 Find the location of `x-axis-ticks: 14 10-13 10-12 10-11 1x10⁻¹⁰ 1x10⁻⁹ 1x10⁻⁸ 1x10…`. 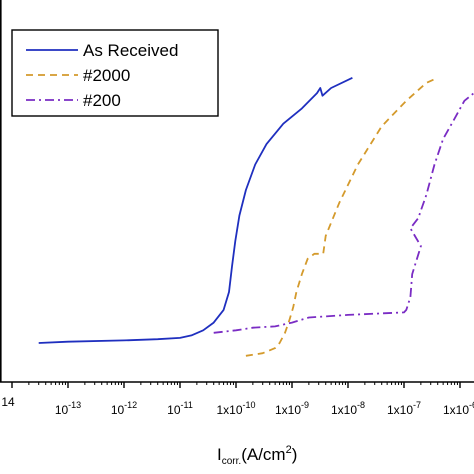

x-axis-ticks: 14 10-13 10-12 10-11 1x10⁻¹⁰ 1x10⁻⁹ 1x10⁻⁸ 1x10… is located at coordinates (237, 399).